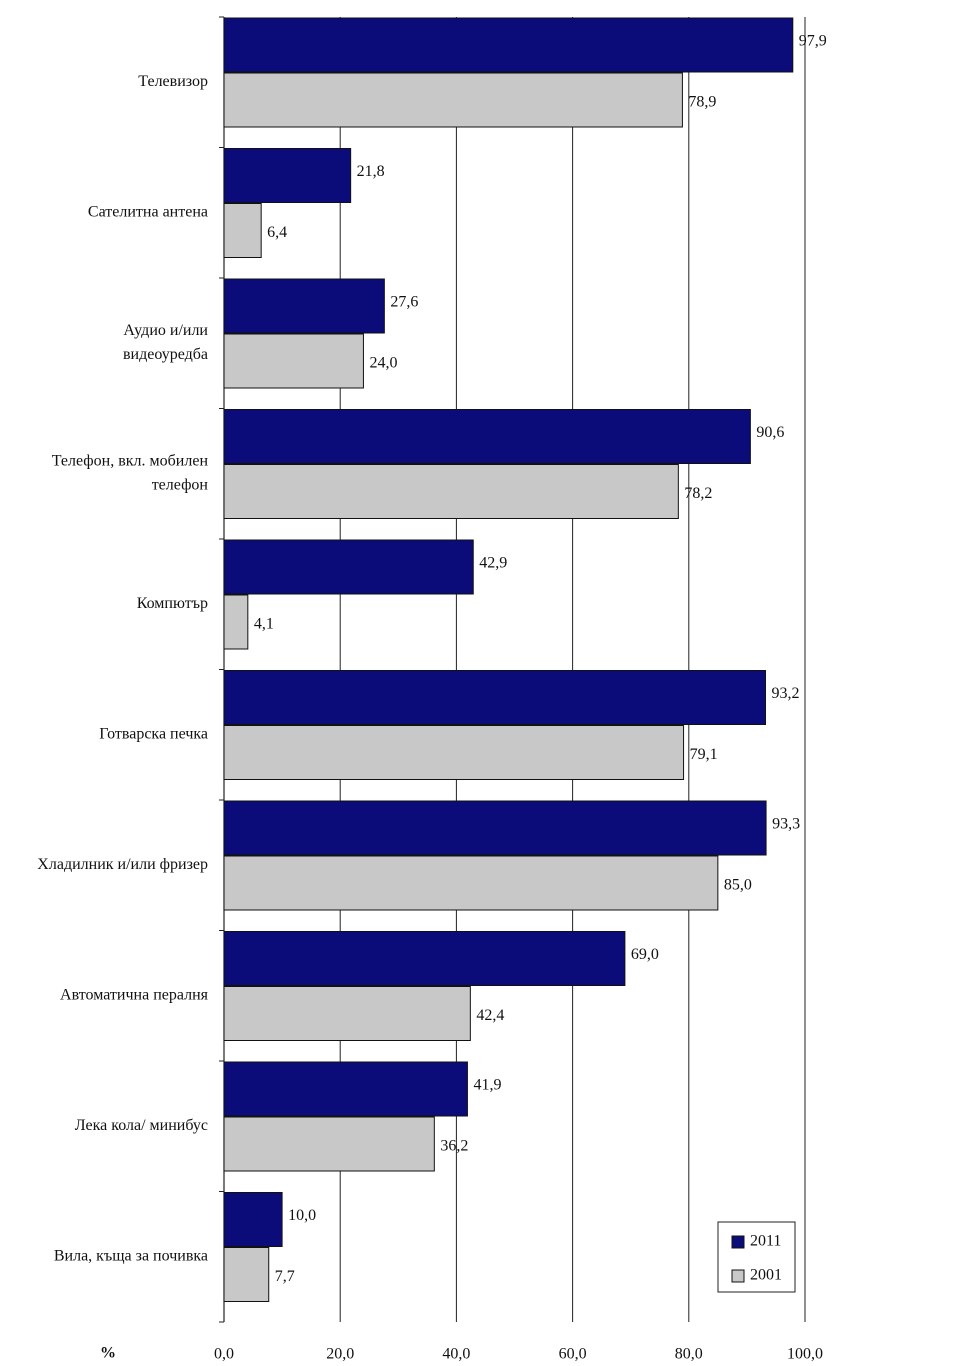 The width and height of the screenshot is (960, 1366). What do you see at coordinates (148, 211) in the screenshot?
I see `category-label: Сателитна антена` at bounding box center [148, 211].